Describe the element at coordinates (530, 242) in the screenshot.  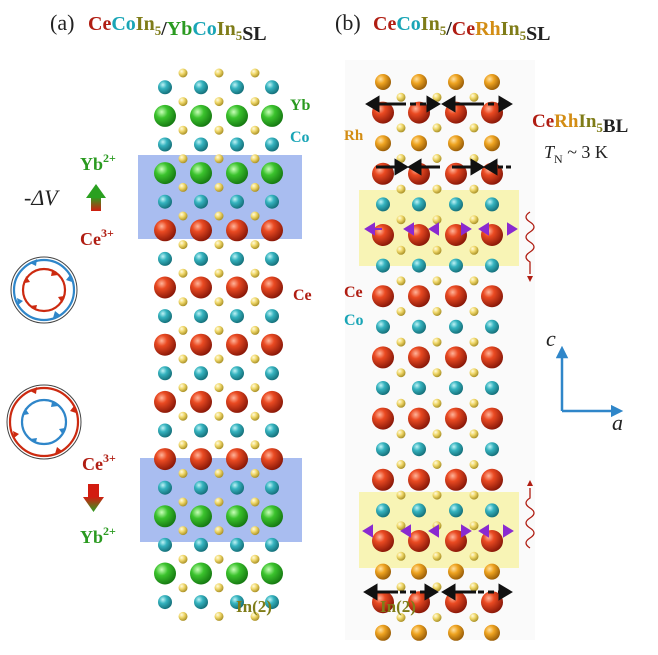
I see `wave-icon-top` at that location.